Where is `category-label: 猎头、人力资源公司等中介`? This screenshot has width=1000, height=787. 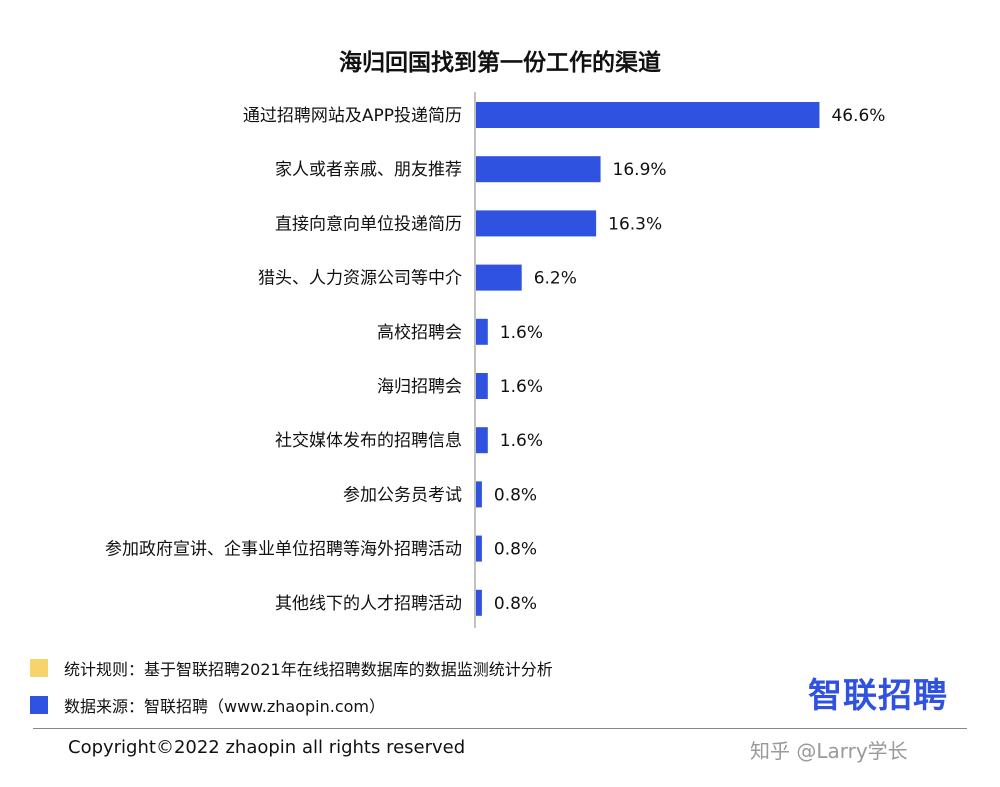
category-label: 猎头、人力资源公司等中介 is located at coordinates (360, 279).